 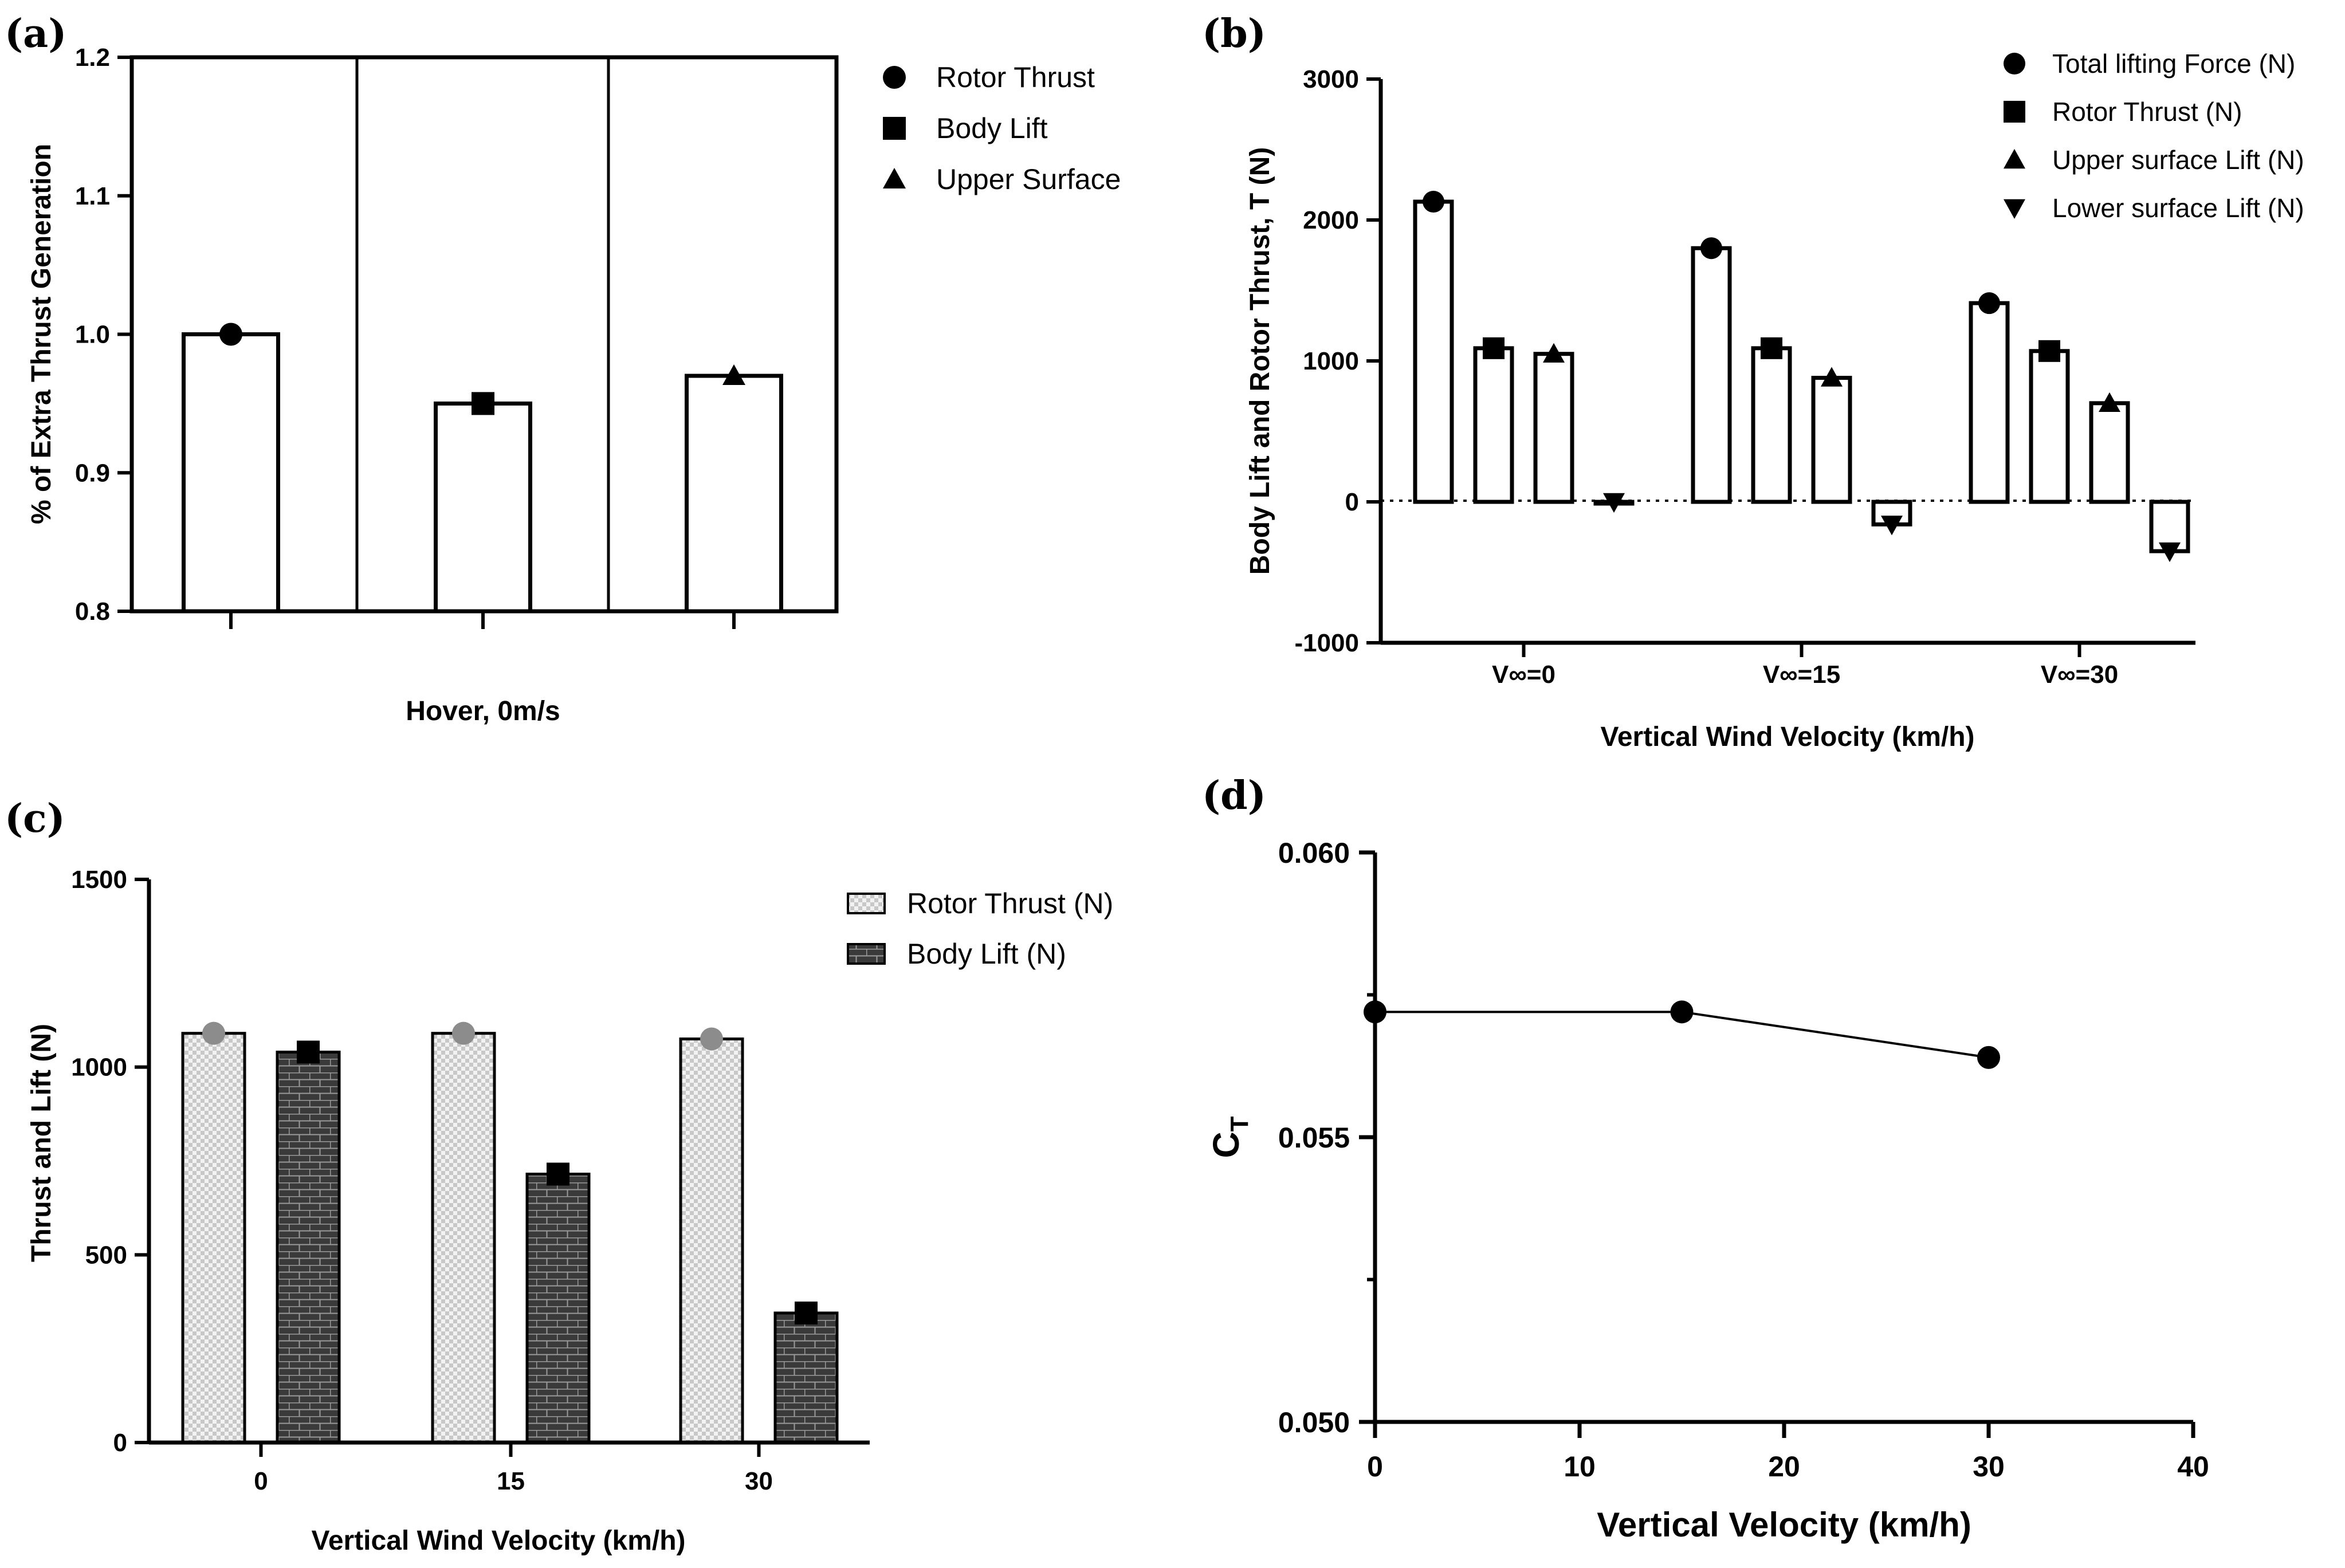 I want to click on panel-b-x-tick-label: V∞=0, so click(x=1524, y=675).